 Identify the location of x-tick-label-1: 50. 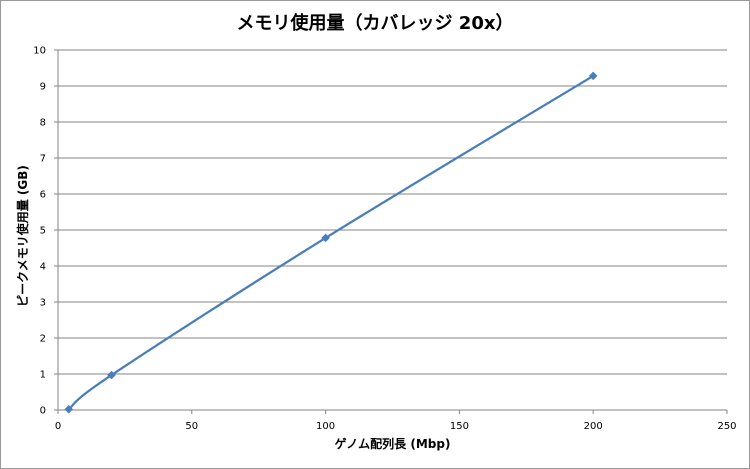
(191, 426).